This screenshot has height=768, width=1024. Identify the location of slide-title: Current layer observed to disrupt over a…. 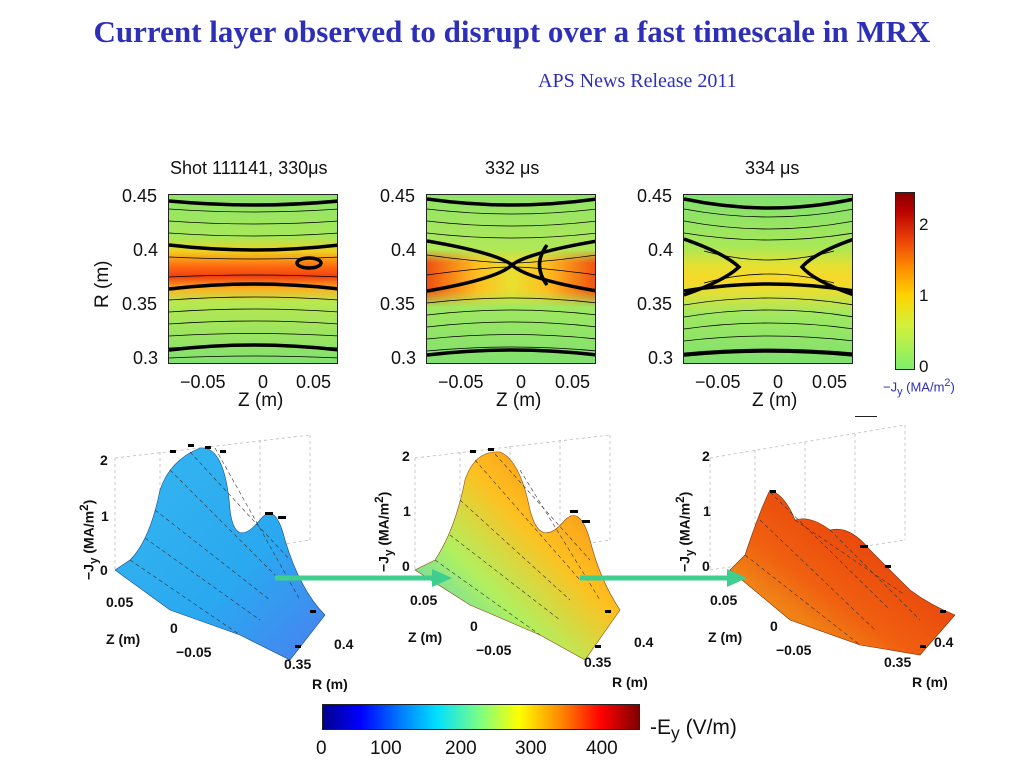
(512, 31).